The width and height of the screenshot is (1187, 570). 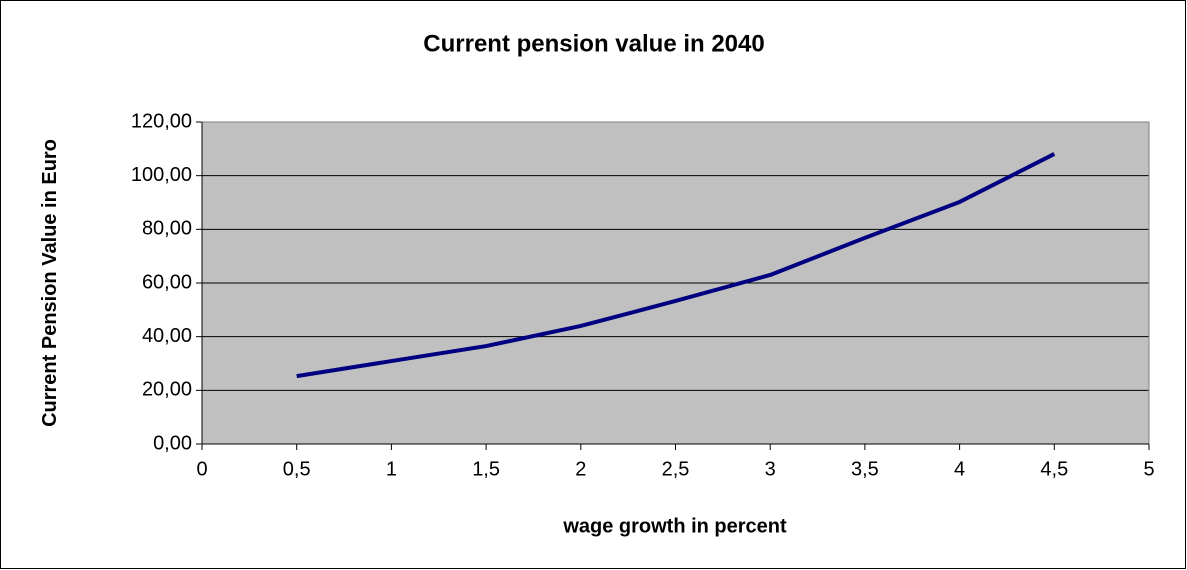 What do you see at coordinates (593, 43) in the screenshot?
I see `chart-title: Current pension value in 2040` at bounding box center [593, 43].